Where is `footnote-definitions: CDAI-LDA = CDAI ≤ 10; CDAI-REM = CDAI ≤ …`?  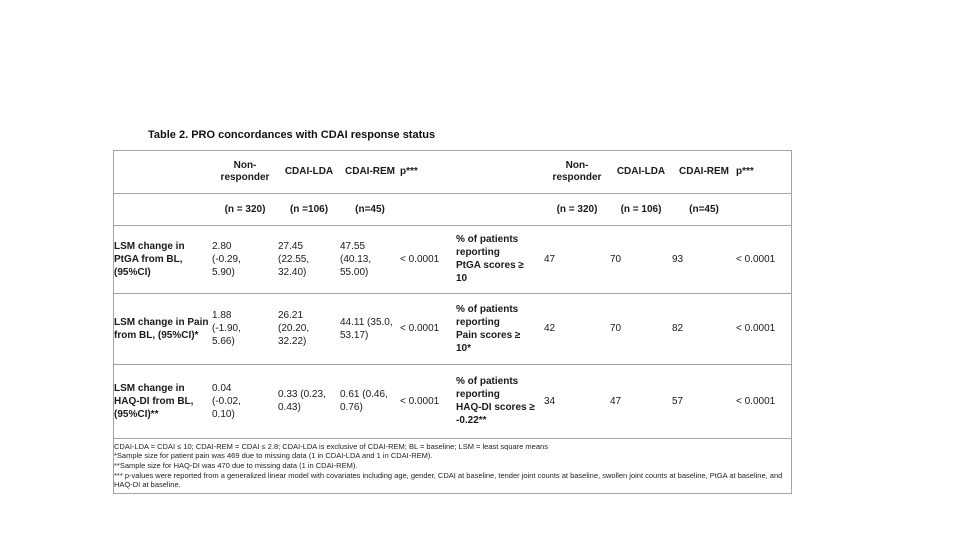 footnote-definitions: CDAI-LDA = CDAI ≤ 10; CDAI-REM = CDAI ≤ … is located at coordinates (331, 446).